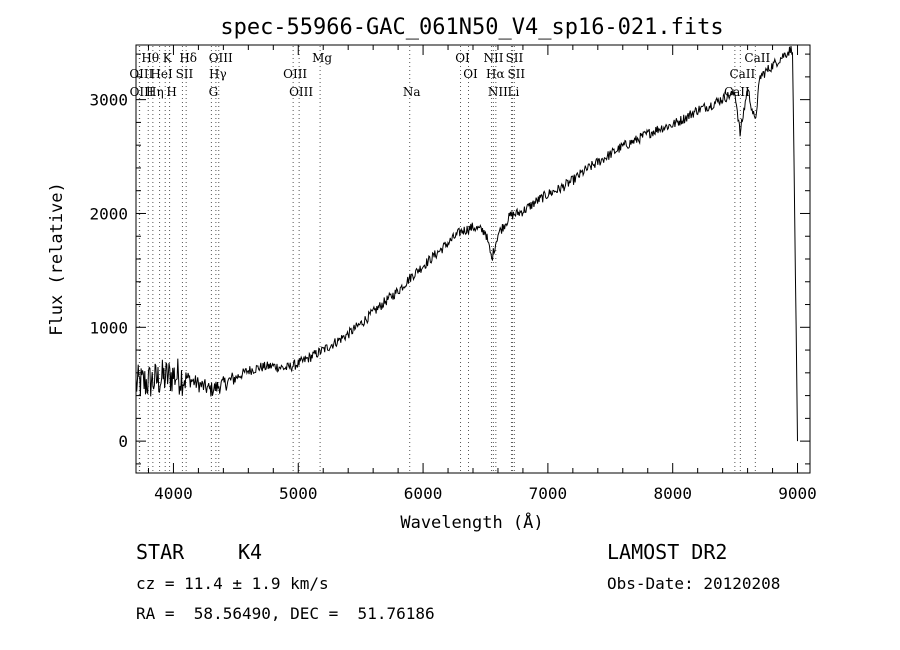  What do you see at coordinates (250, 552) in the screenshot?
I see `spectral-subclass: K4` at bounding box center [250, 552].